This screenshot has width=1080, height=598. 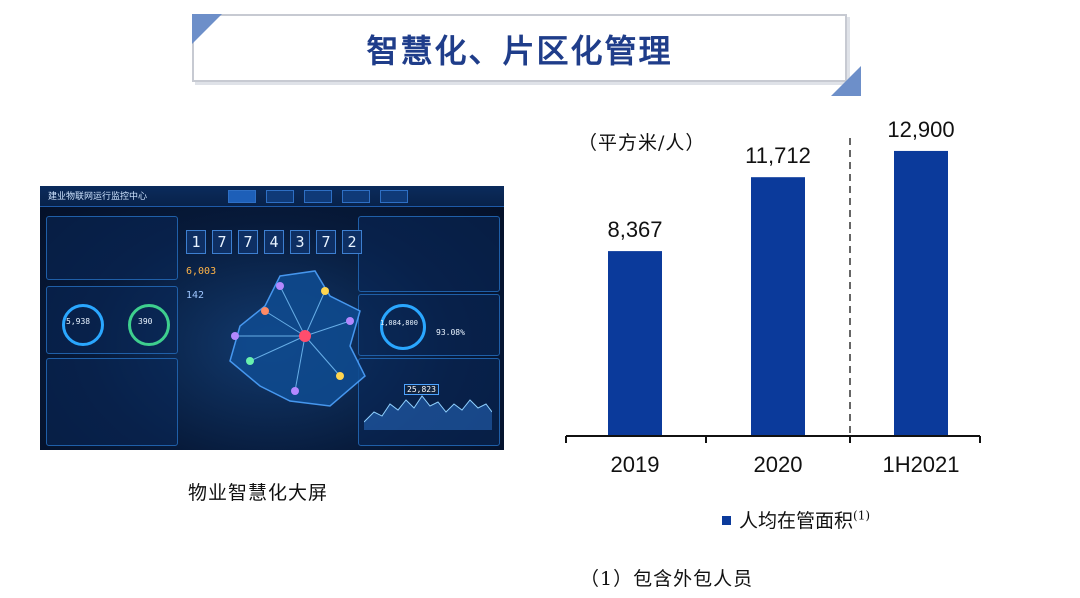 I want to click on dashboard-counter-digit: 2, so click(x=352, y=242).